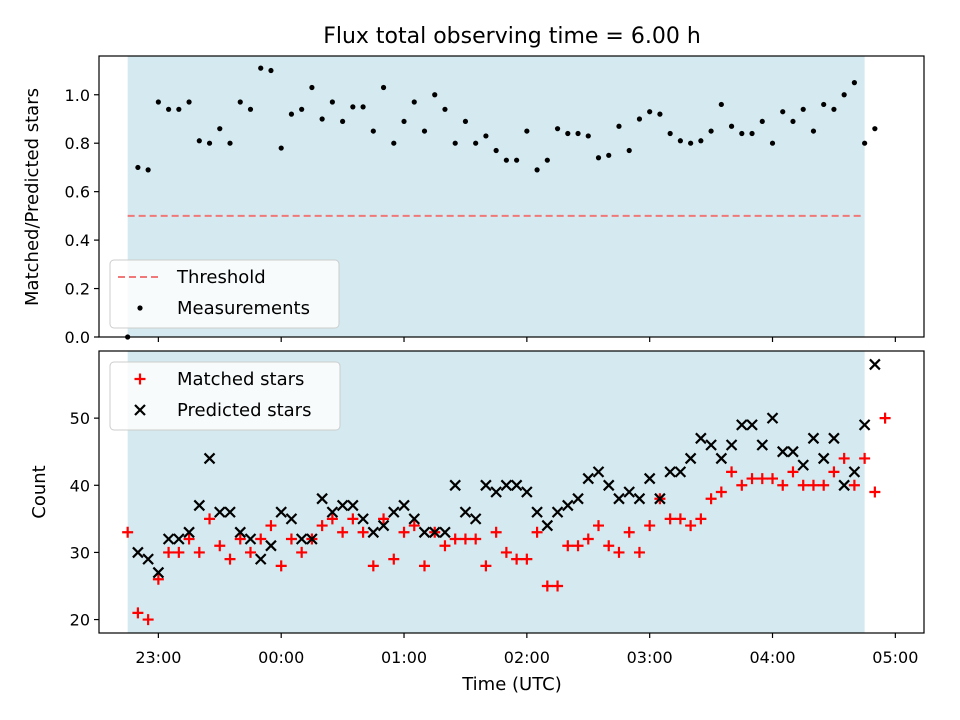  What do you see at coordinates (32, 197) in the screenshot?
I see `top-y-axis-label: Matched/Predicted stars` at bounding box center [32, 197].